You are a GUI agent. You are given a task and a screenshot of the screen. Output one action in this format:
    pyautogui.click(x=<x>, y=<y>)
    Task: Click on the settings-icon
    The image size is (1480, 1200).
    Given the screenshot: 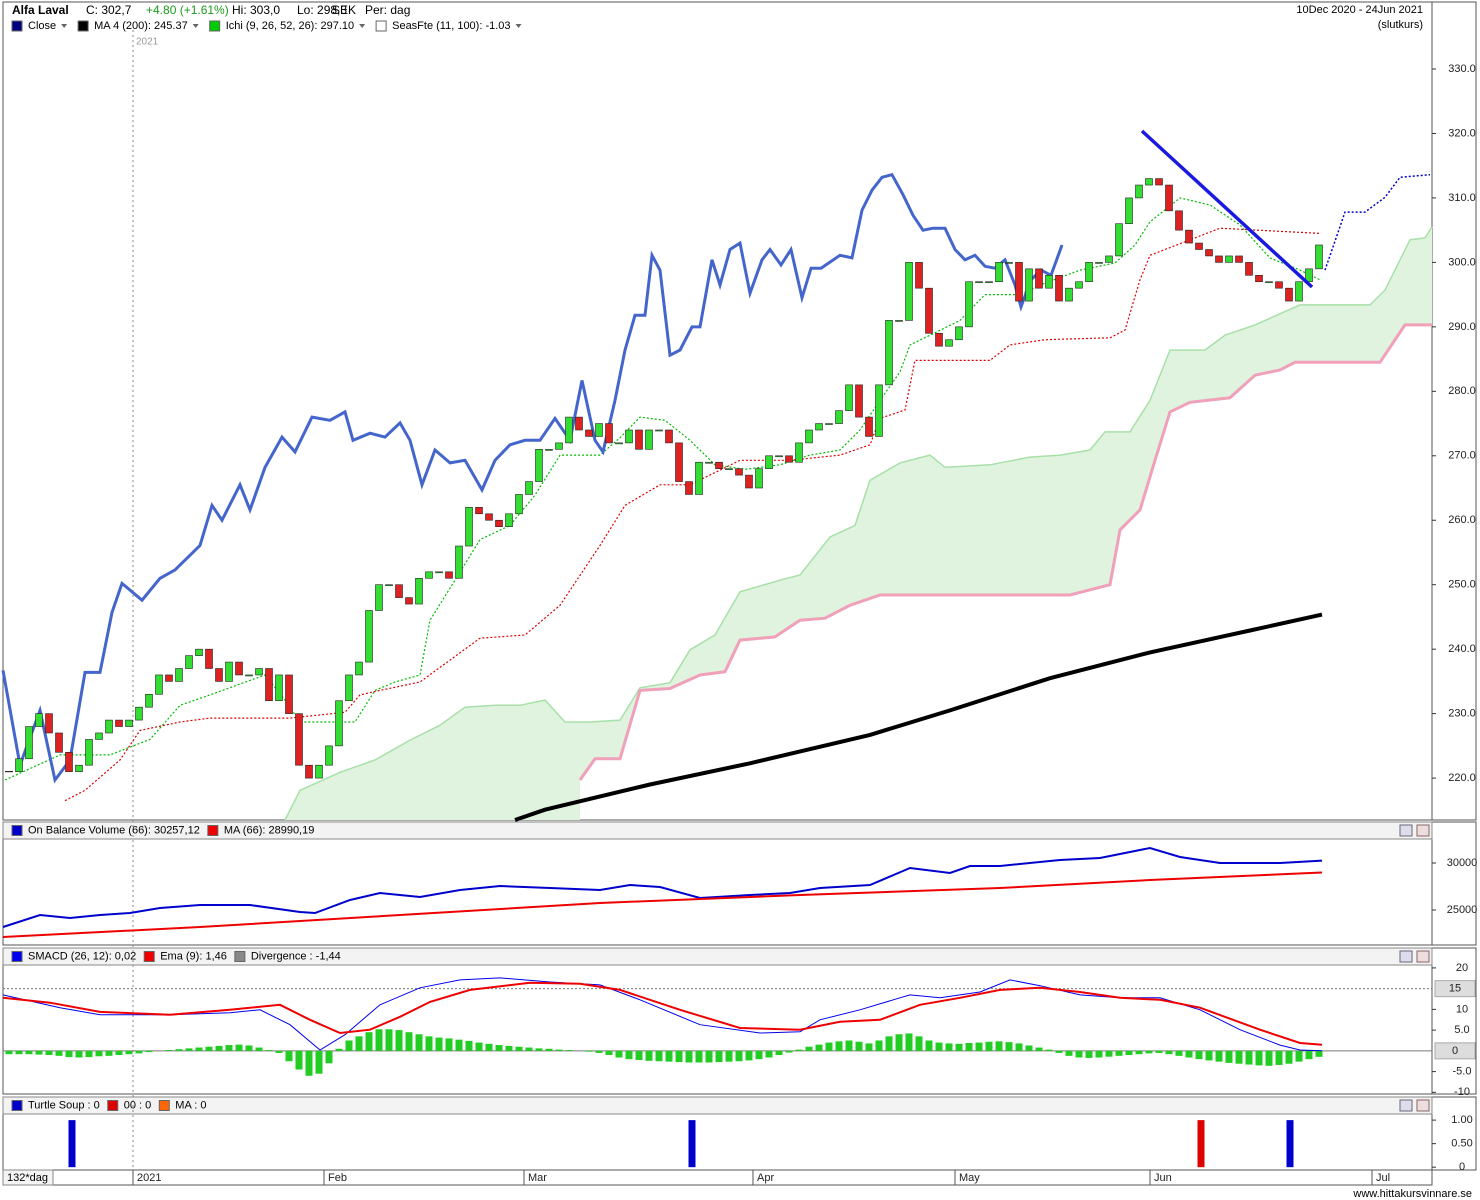 What is the action you would take?
    pyautogui.click(x=1406, y=956)
    